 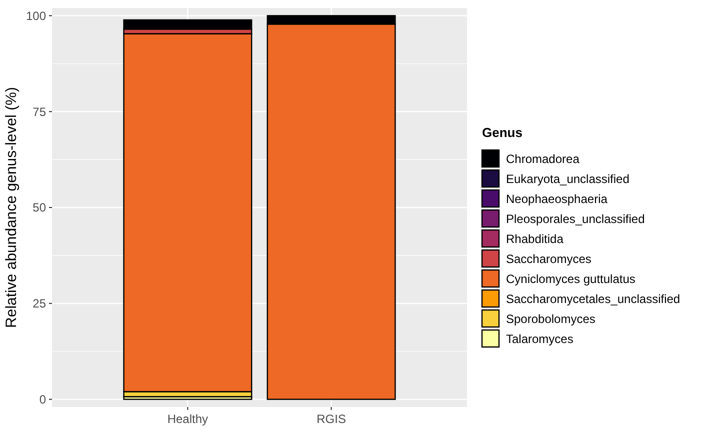 What do you see at coordinates (543, 159) in the screenshot?
I see `legend-label: Chromadorea` at bounding box center [543, 159].